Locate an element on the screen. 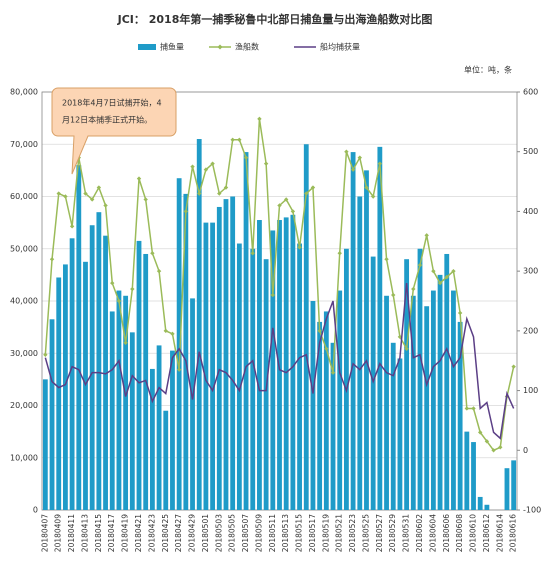  y2-tick-label: 400 is located at coordinates (530, 211).